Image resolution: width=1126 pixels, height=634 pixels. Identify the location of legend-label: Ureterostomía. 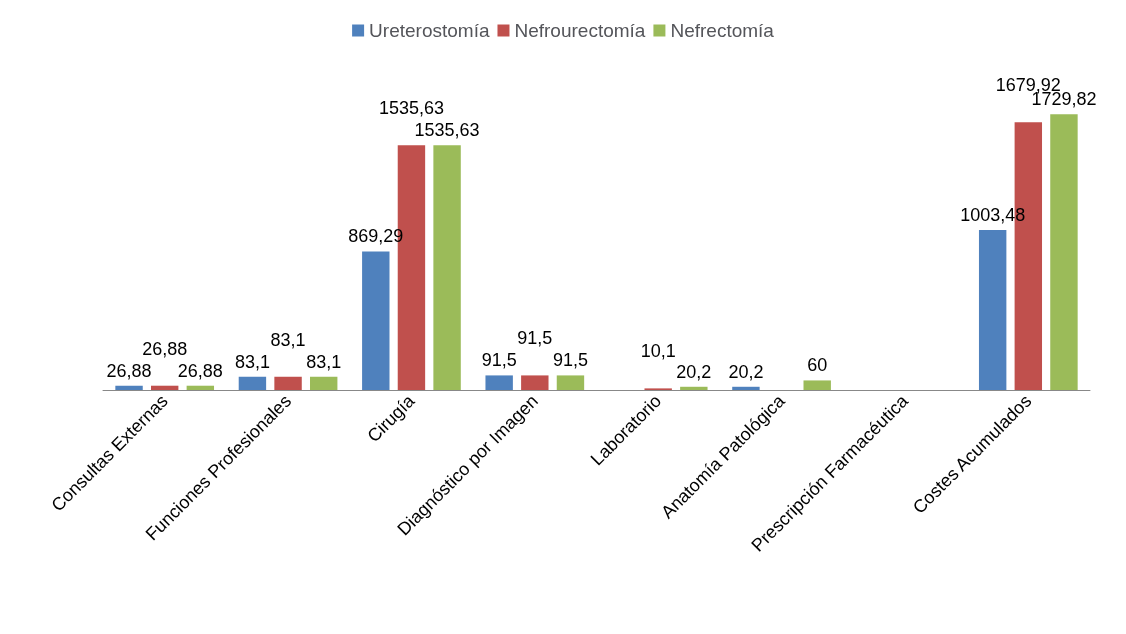
(429, 30).